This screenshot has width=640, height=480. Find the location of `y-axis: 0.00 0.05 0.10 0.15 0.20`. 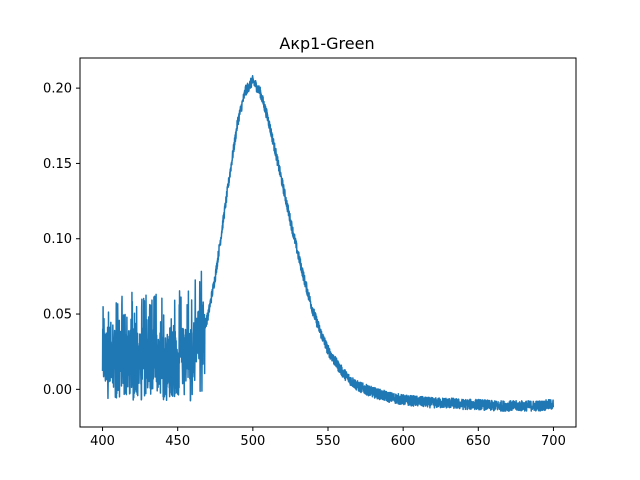

y-axis: 0.00 0.05 0.10 0.15 0.20 is located at coordinates (61, 240).